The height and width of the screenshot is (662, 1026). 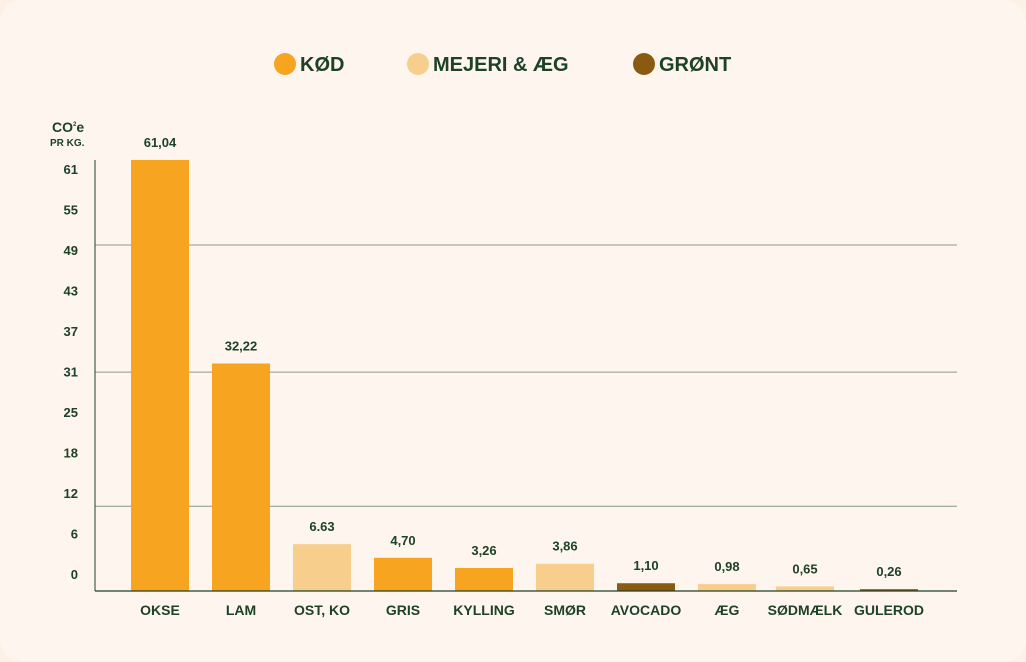 What do you see at coordinates (74, 574) in the screenshot?
I see `y-tick-label: 0` at bounding box center [74, 574].